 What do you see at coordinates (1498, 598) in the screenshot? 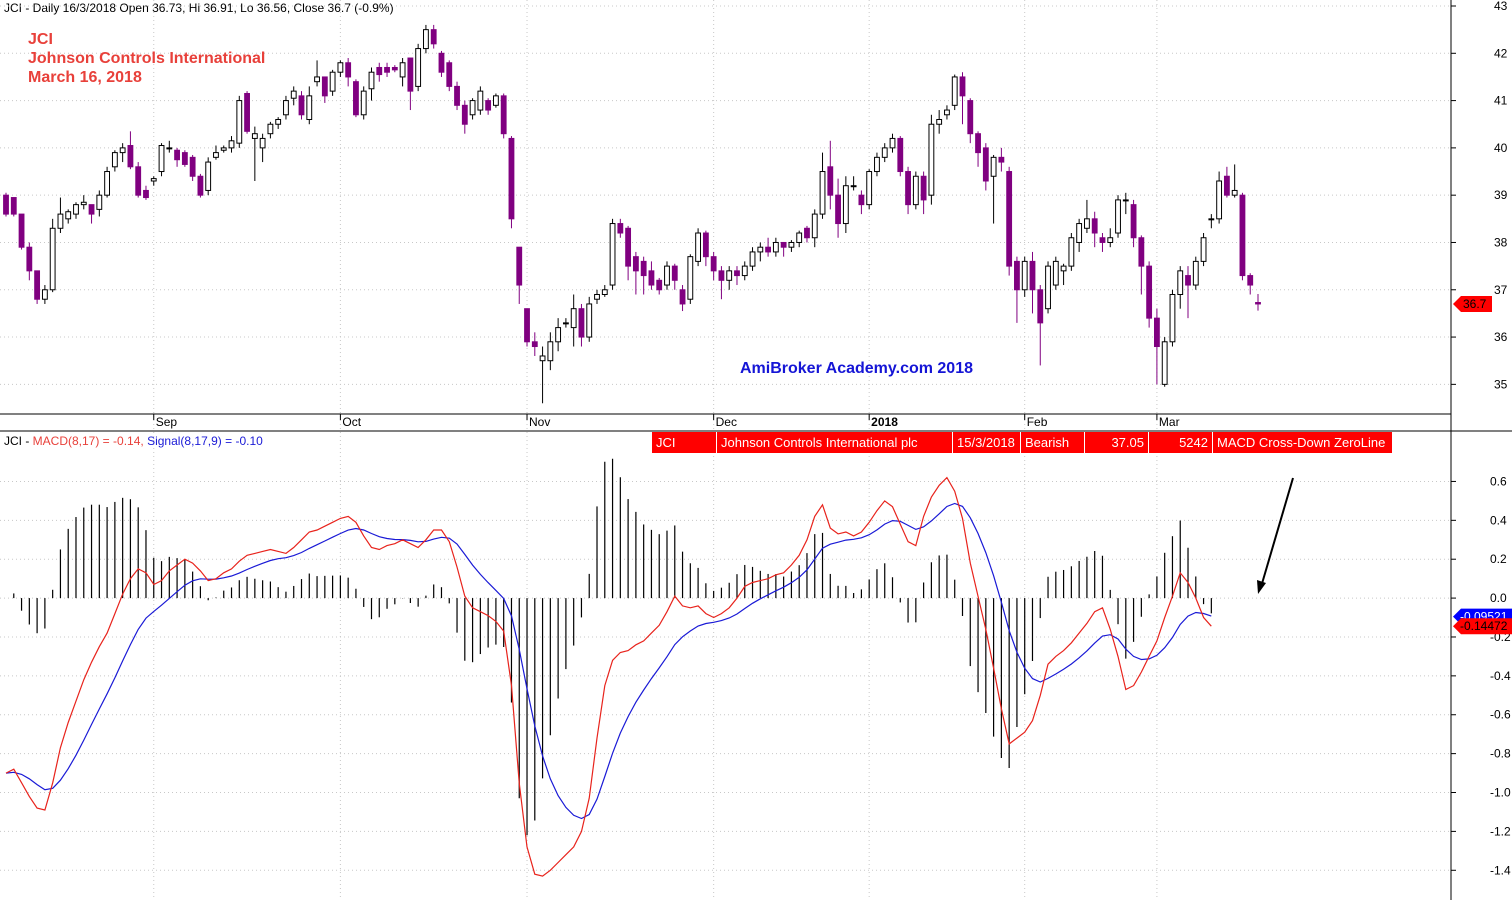
I see `macd-tick-label: 0.0` at bounding box center [1498, 598].